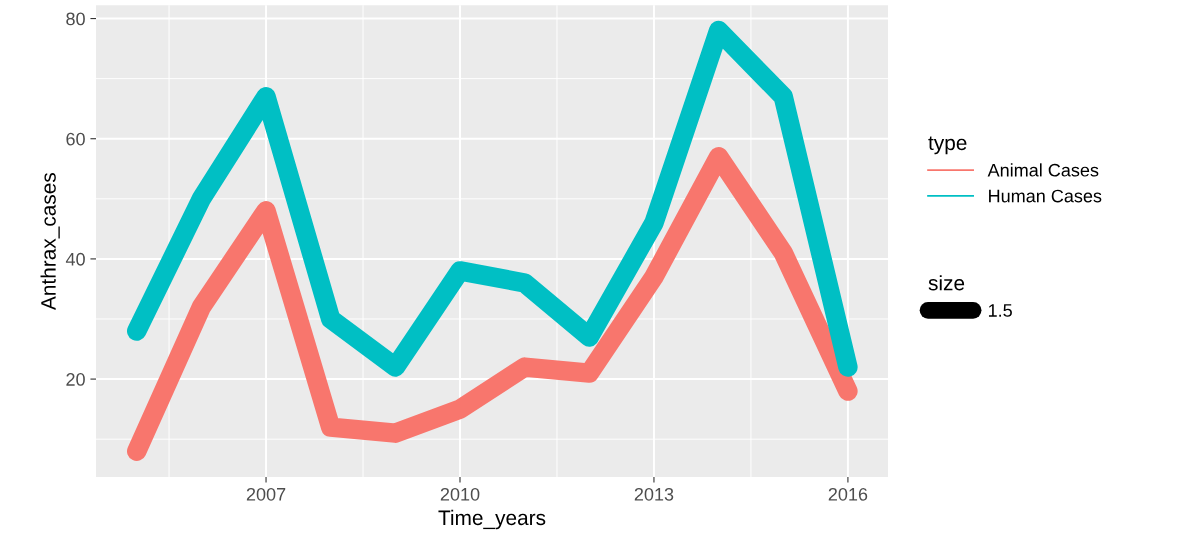 Image resolution: width=1200 pixels, height=533 pixels. I want to click on x-tick-label: 2010, so click(460, 494).